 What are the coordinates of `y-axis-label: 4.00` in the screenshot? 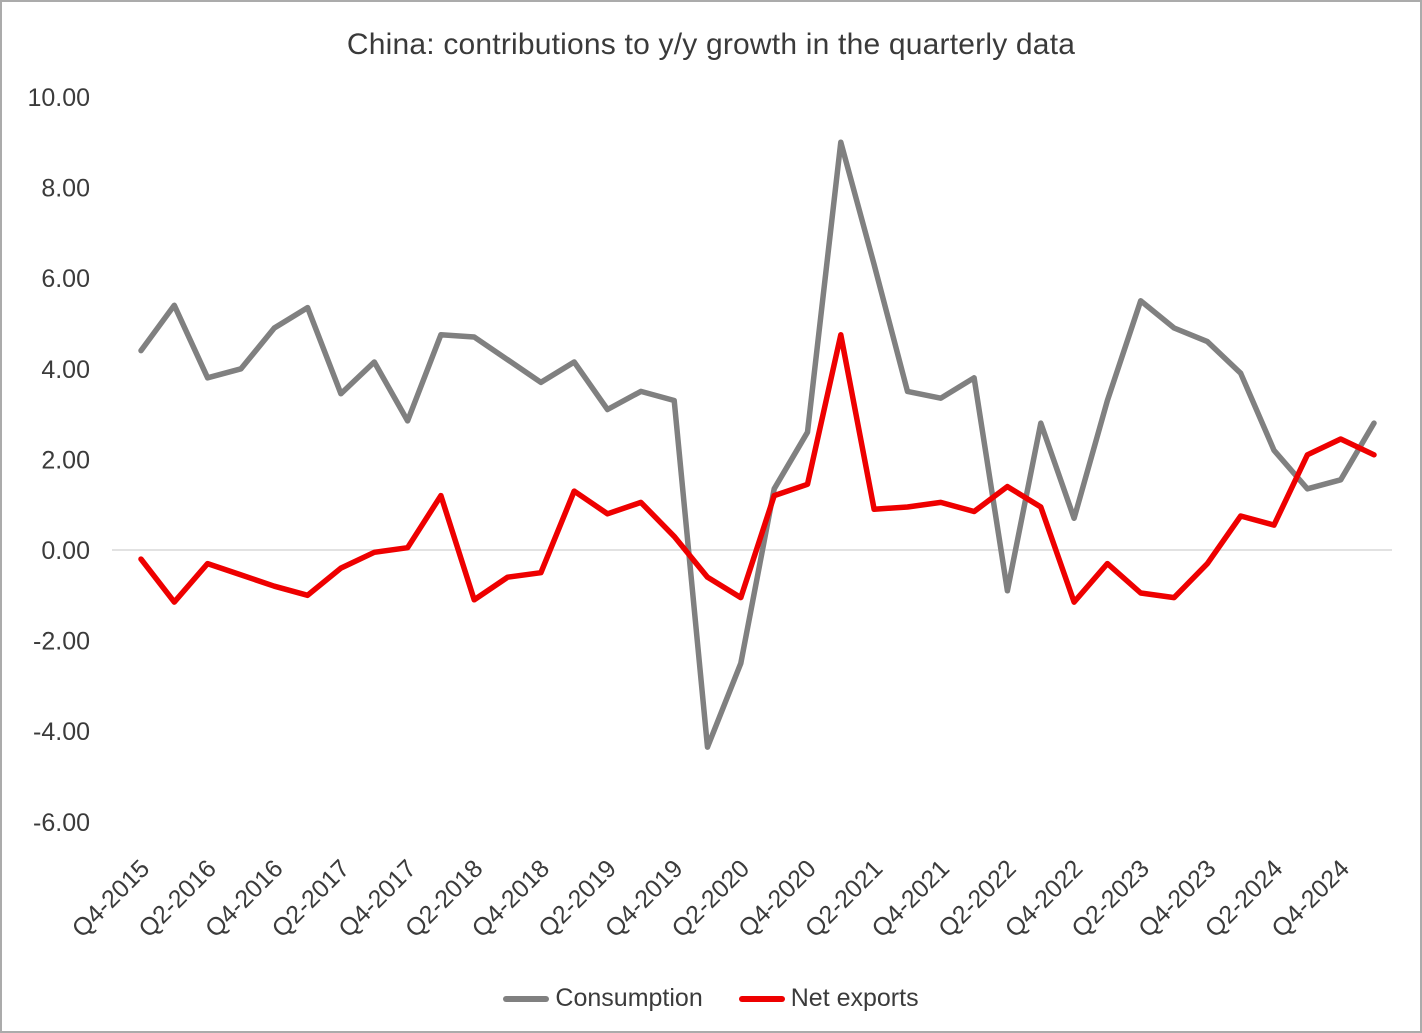 It's located at (65, 370).